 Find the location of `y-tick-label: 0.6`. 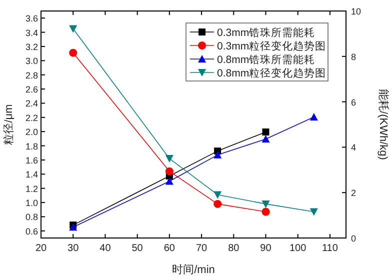

y-tick-label: 0.6 is located at coordinates (31, 231).